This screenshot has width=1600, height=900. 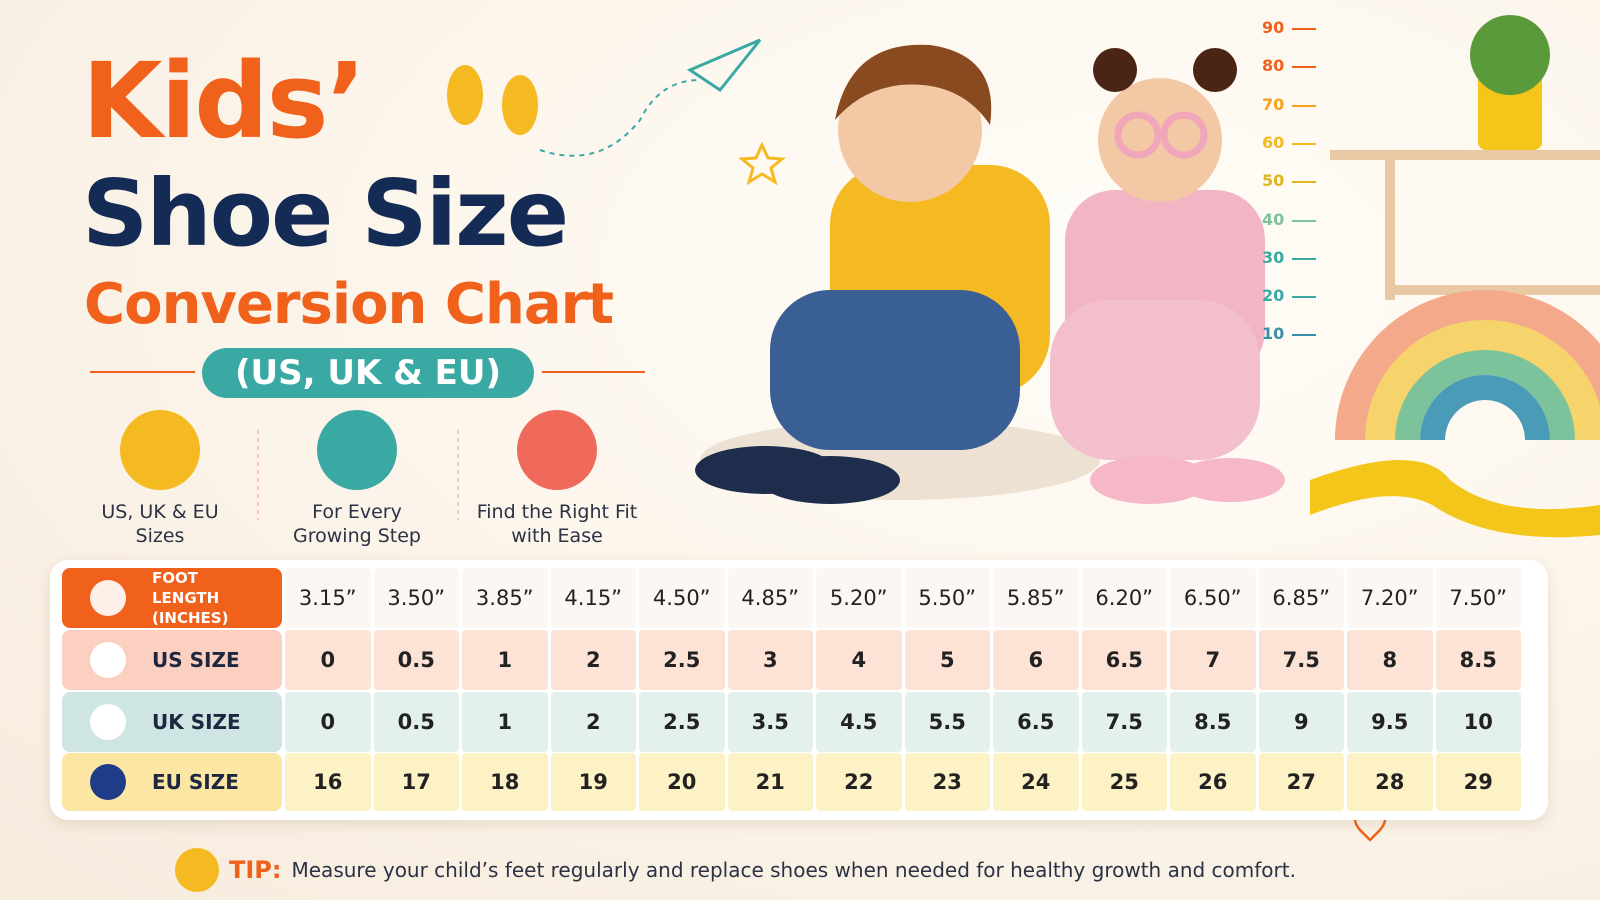 I want to click on size-value: 29, so click(x=1478, y=782).